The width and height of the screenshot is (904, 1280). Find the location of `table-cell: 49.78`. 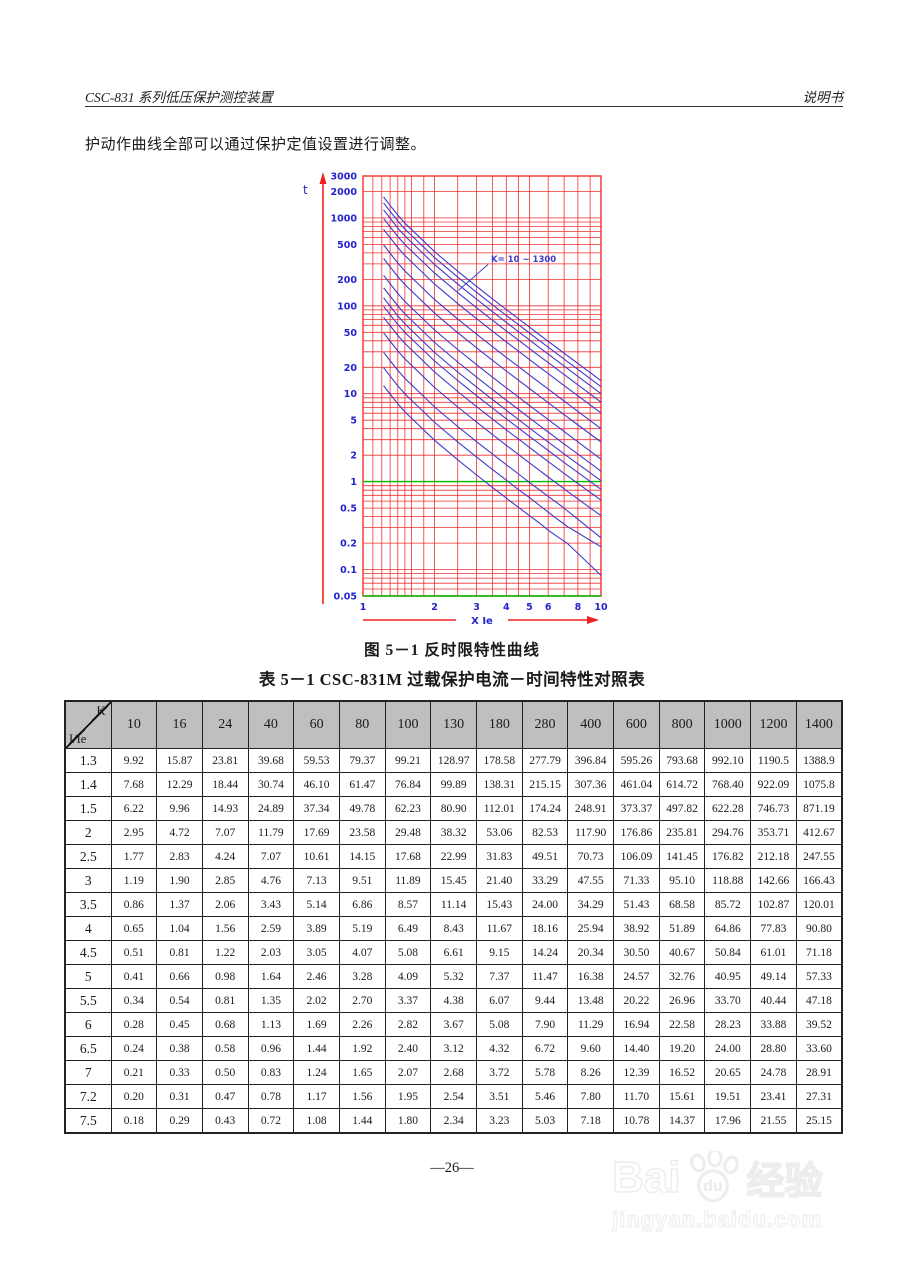

table-cell: 49.78 is located at coordinates (362, 808).